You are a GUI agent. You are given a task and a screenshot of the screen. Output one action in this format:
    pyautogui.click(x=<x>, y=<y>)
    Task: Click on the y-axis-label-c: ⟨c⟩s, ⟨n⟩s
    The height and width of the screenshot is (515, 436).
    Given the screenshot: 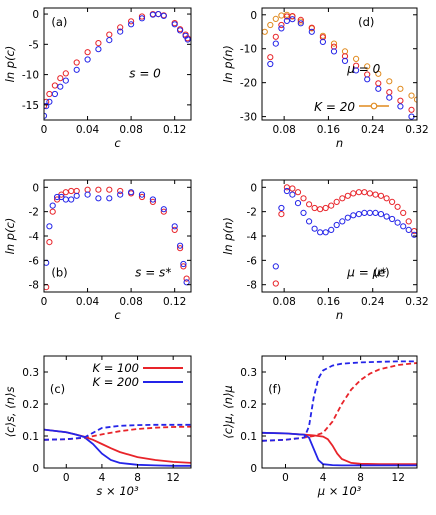 What is the action you would take?
    pyautogui.click(x=10, y=412)
    